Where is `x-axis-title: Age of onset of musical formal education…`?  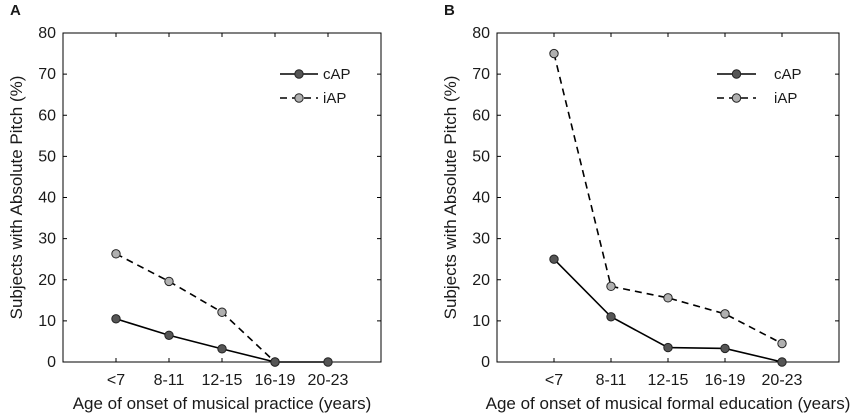
x-axis-title: Age of onset of musical formal education… is located at coordinates (668, 403).